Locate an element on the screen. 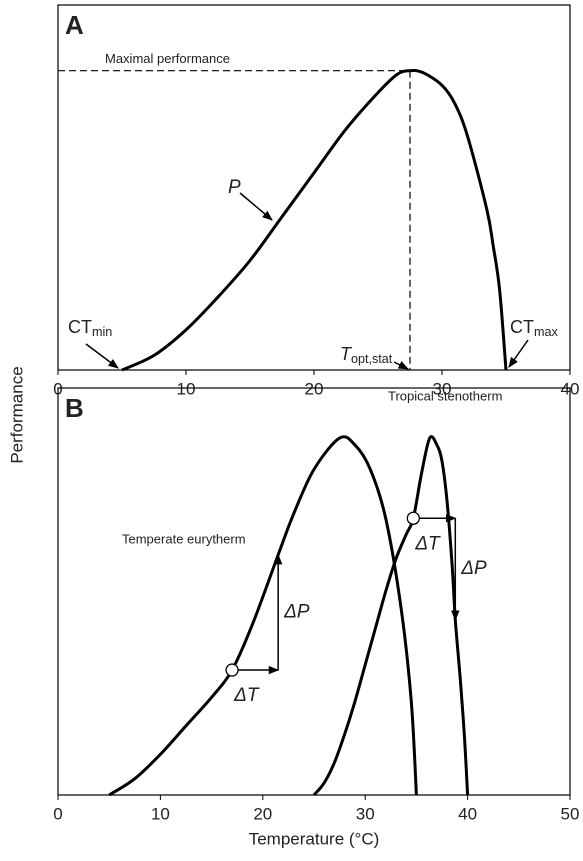  annotation-text: P is located at coordinates (234, 187).